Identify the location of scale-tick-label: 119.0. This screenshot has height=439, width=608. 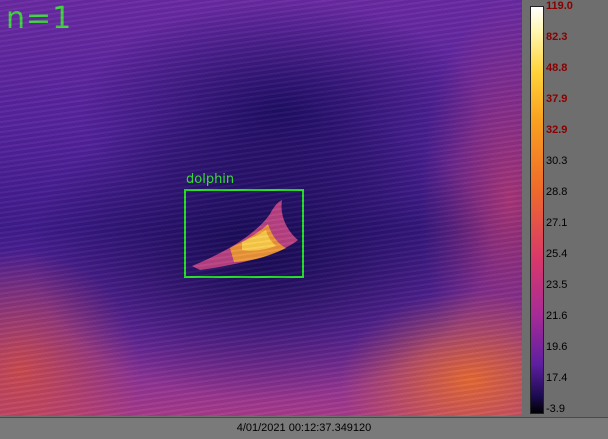
(559, 6).